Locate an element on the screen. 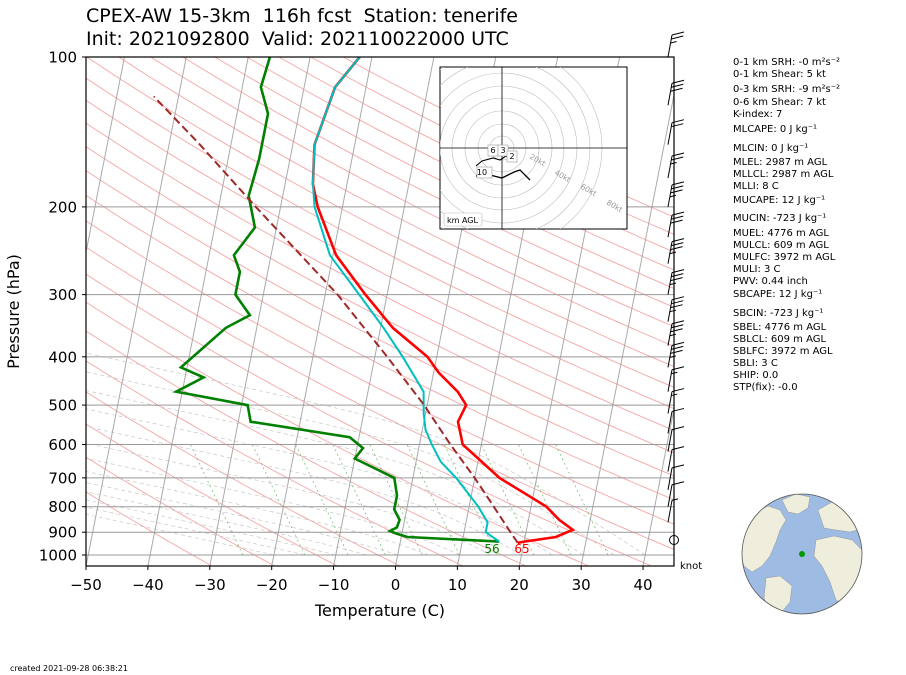  knot-label: knot is located at coordinates (691, 566).